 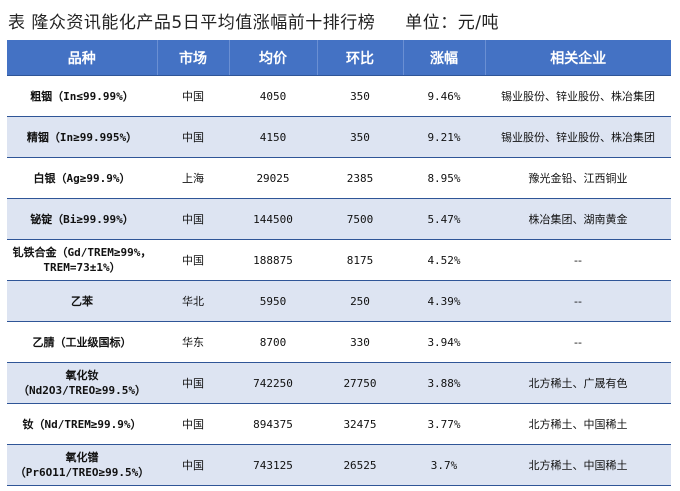 I want to click on cell-change: 26525, so click(x=360, y=465).